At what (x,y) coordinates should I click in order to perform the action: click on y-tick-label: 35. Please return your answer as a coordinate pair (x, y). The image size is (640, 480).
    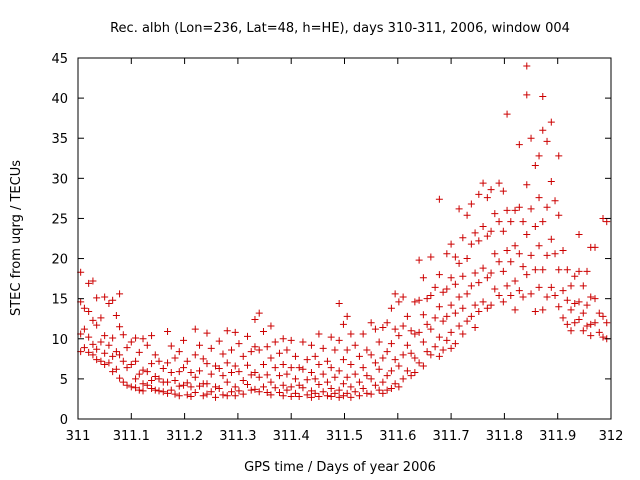
    Looking at the image, I should click on (59, 139).